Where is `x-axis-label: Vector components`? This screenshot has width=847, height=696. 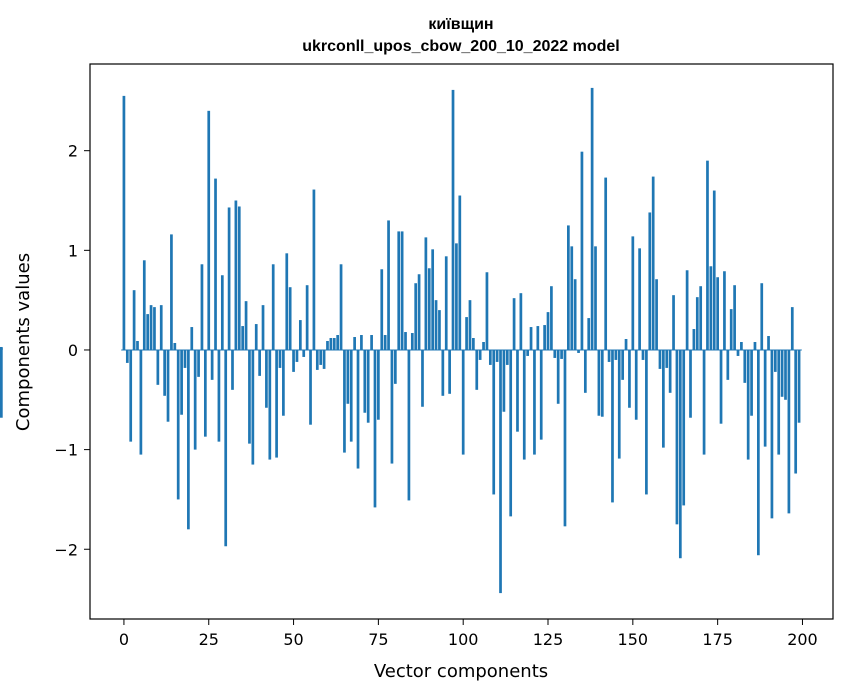 x-axis-label: Vector components is located at coordinates (461, 671).